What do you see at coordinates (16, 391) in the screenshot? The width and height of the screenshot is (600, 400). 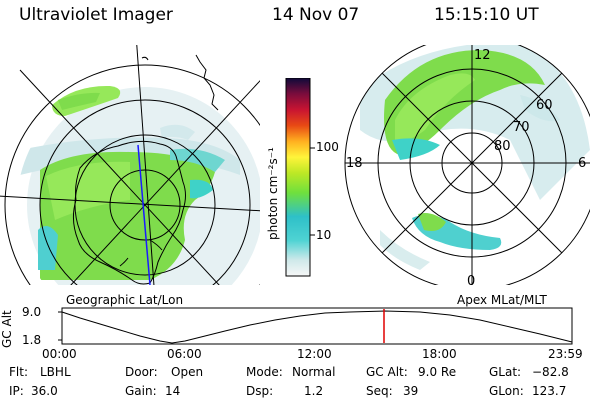 I see `ip-label: IP:` at bounding box center [16, 391].